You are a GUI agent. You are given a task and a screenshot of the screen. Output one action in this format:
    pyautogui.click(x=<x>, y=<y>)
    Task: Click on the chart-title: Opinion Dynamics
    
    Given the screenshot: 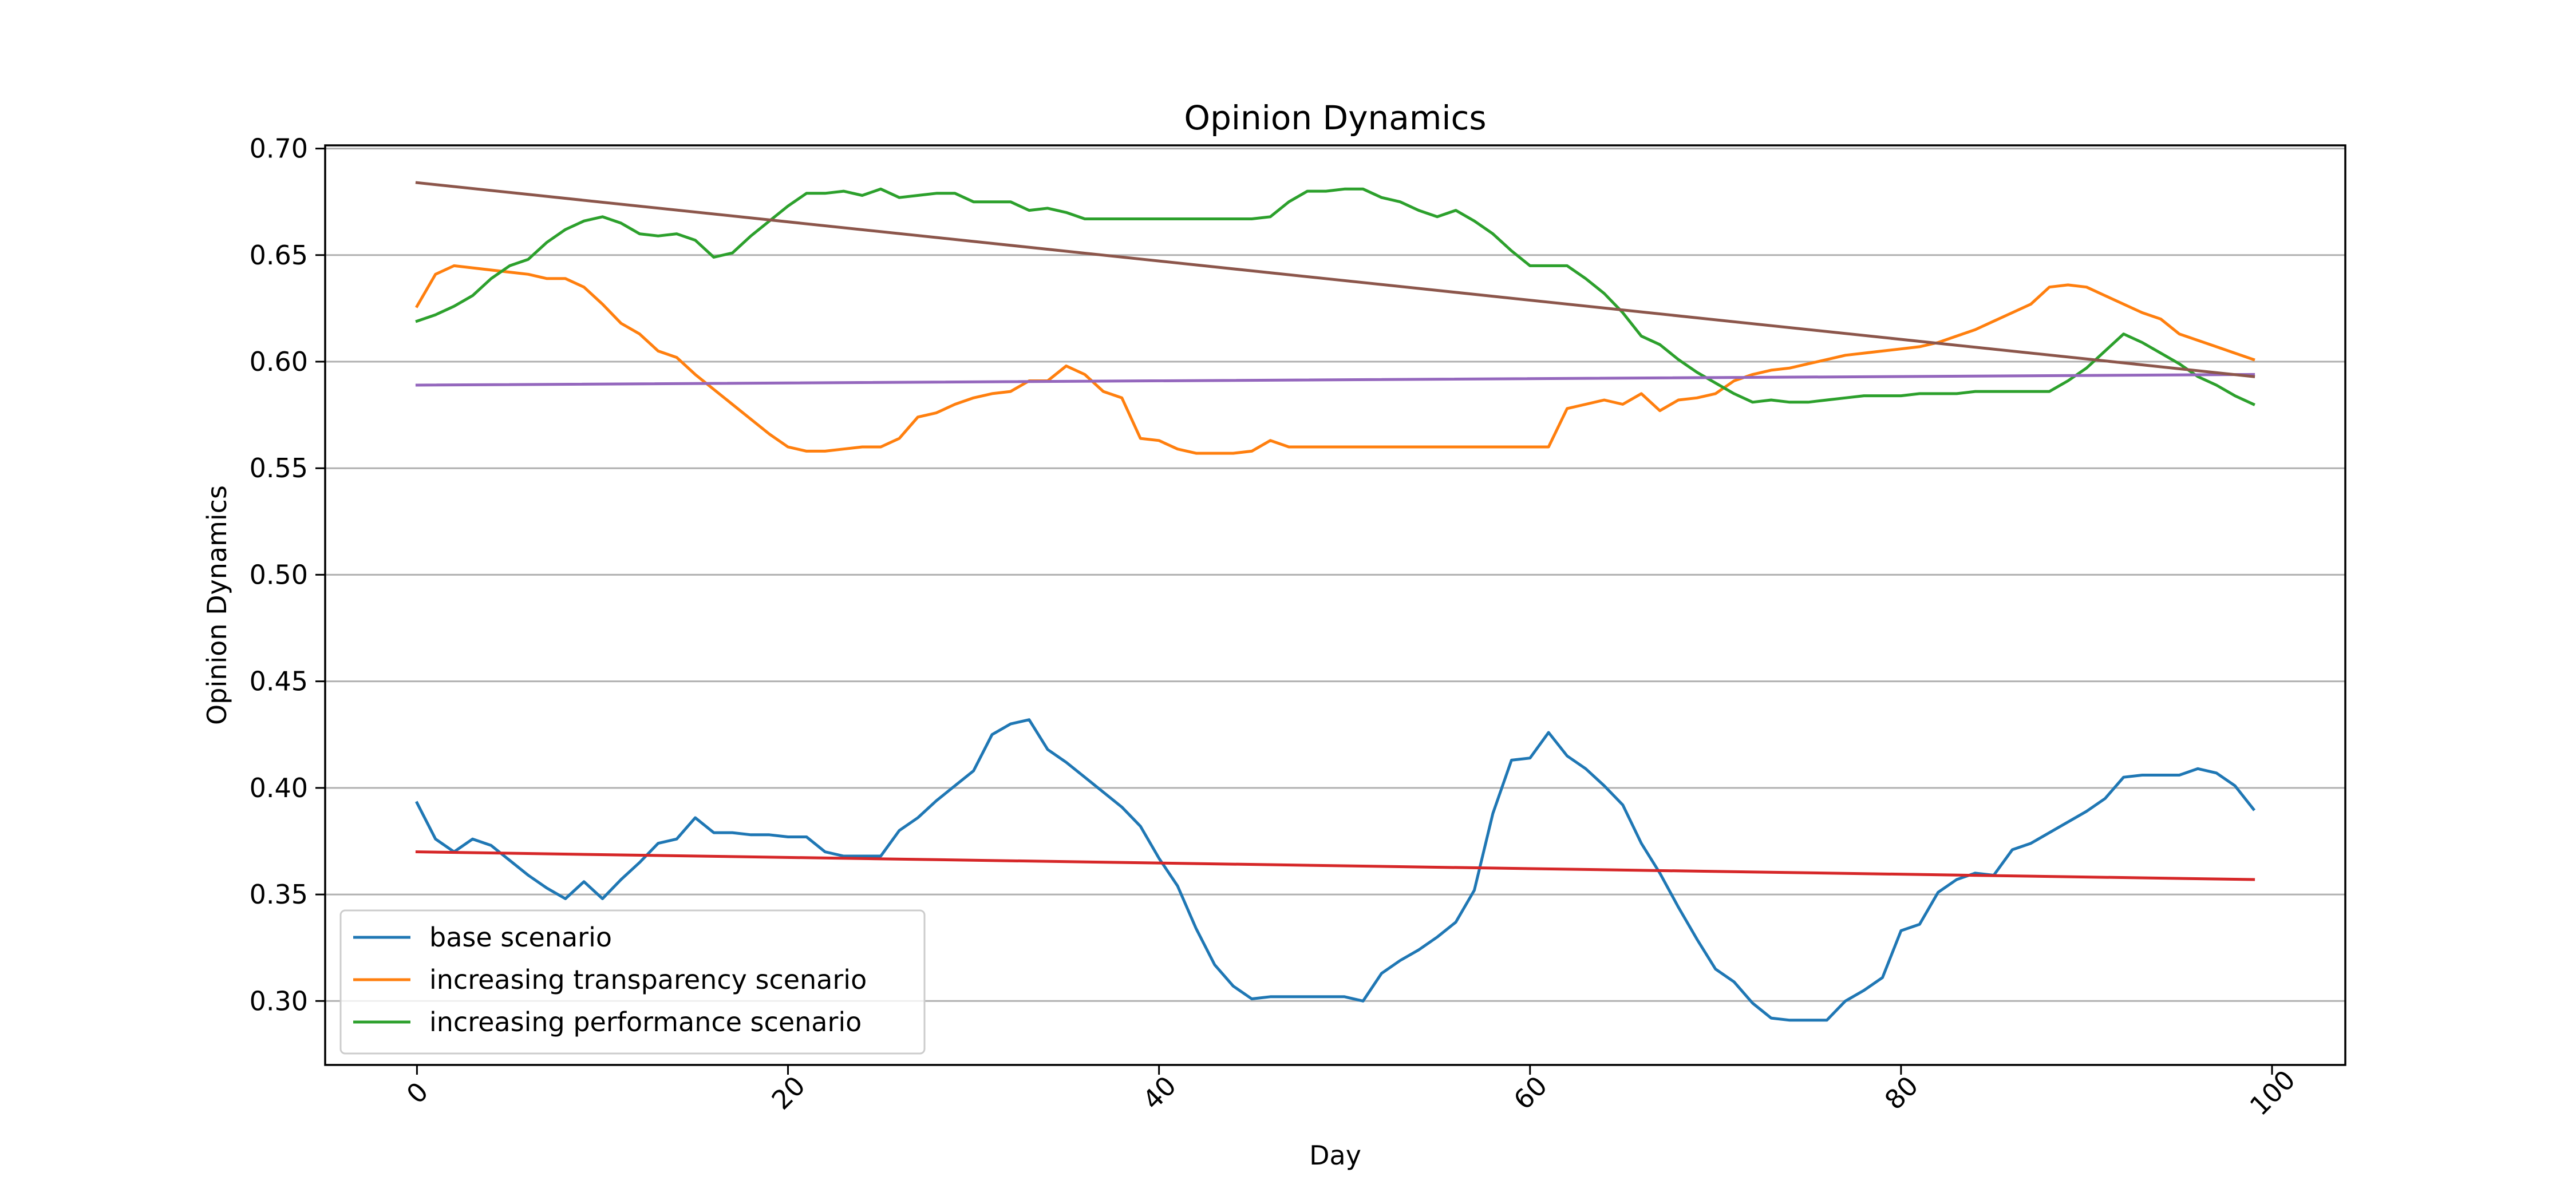 What is the action you would take?
    pyautogui.click(x=1335, y=117)
    